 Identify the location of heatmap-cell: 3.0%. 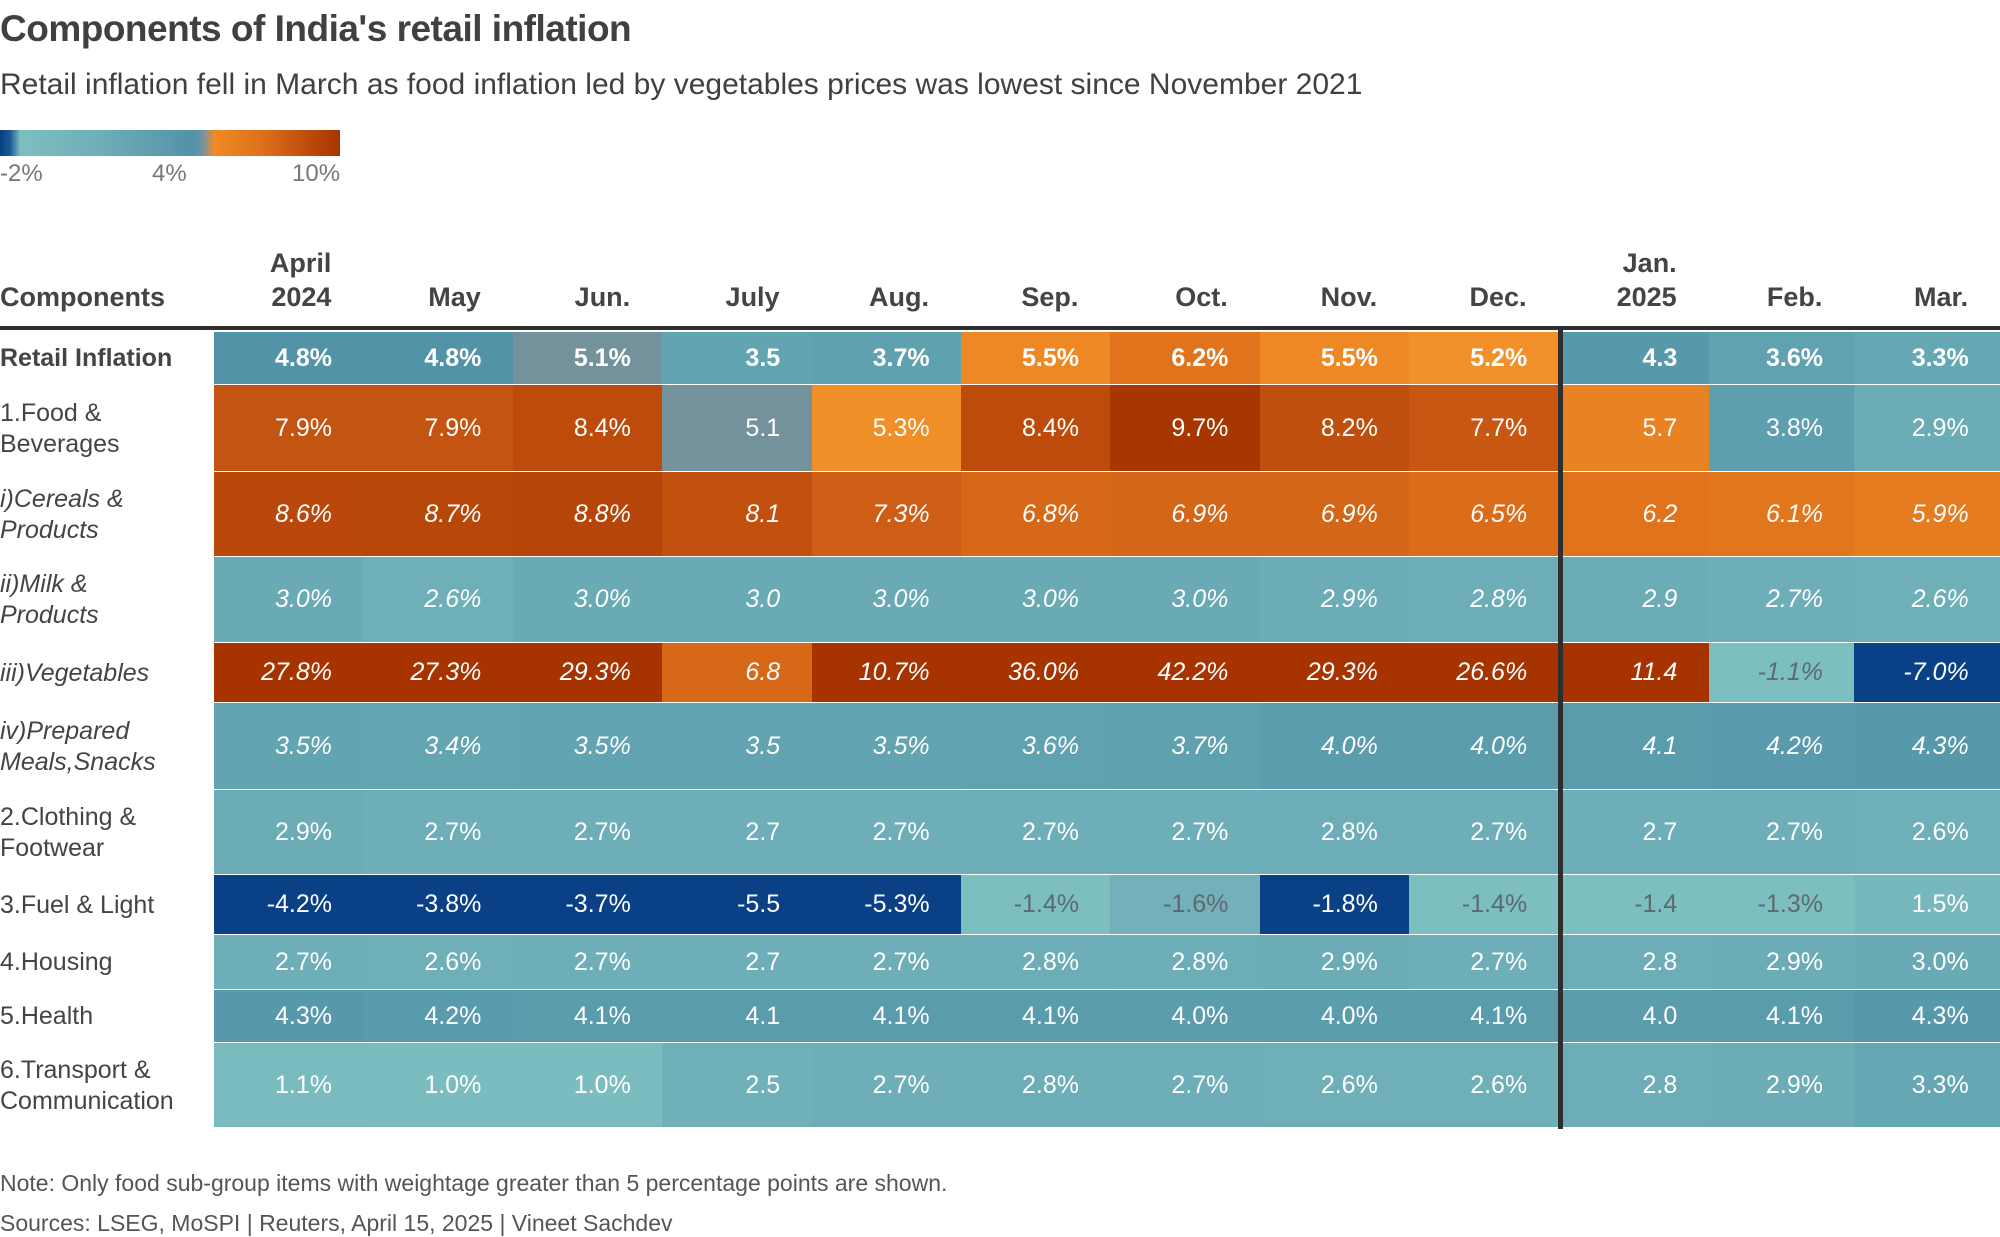
(1185, 599).